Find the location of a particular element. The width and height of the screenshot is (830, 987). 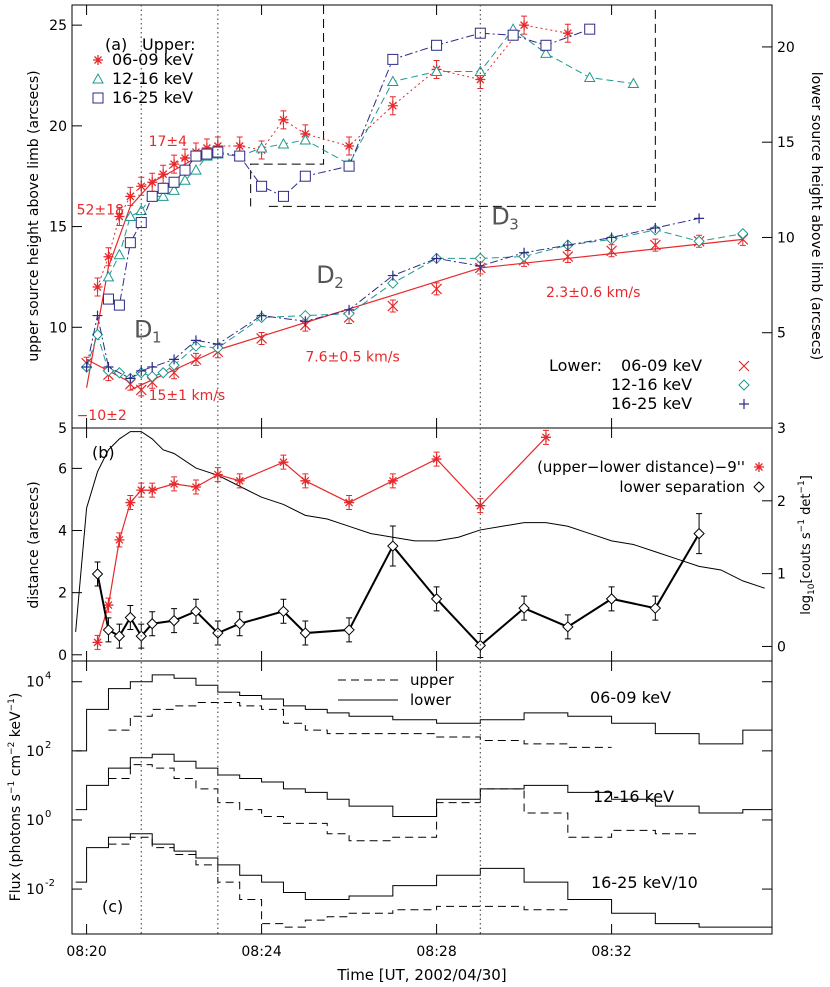

tick-label-c-exp-1: 2 is located at coordinates (48, 745).